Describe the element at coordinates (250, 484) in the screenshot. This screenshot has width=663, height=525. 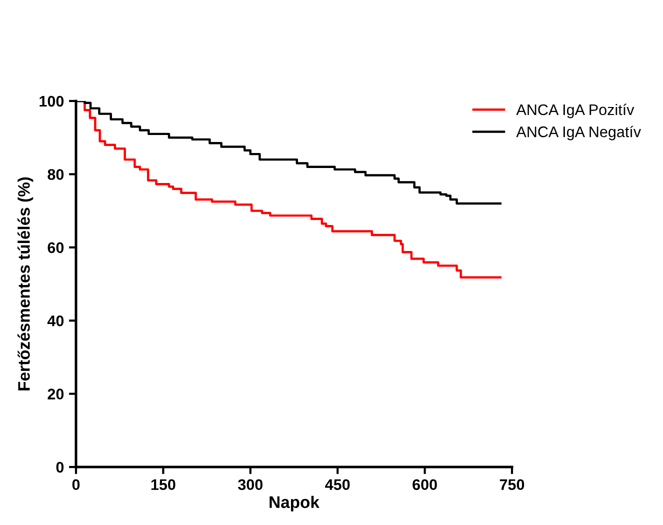
I see `x-tick-label: 300` at that location.